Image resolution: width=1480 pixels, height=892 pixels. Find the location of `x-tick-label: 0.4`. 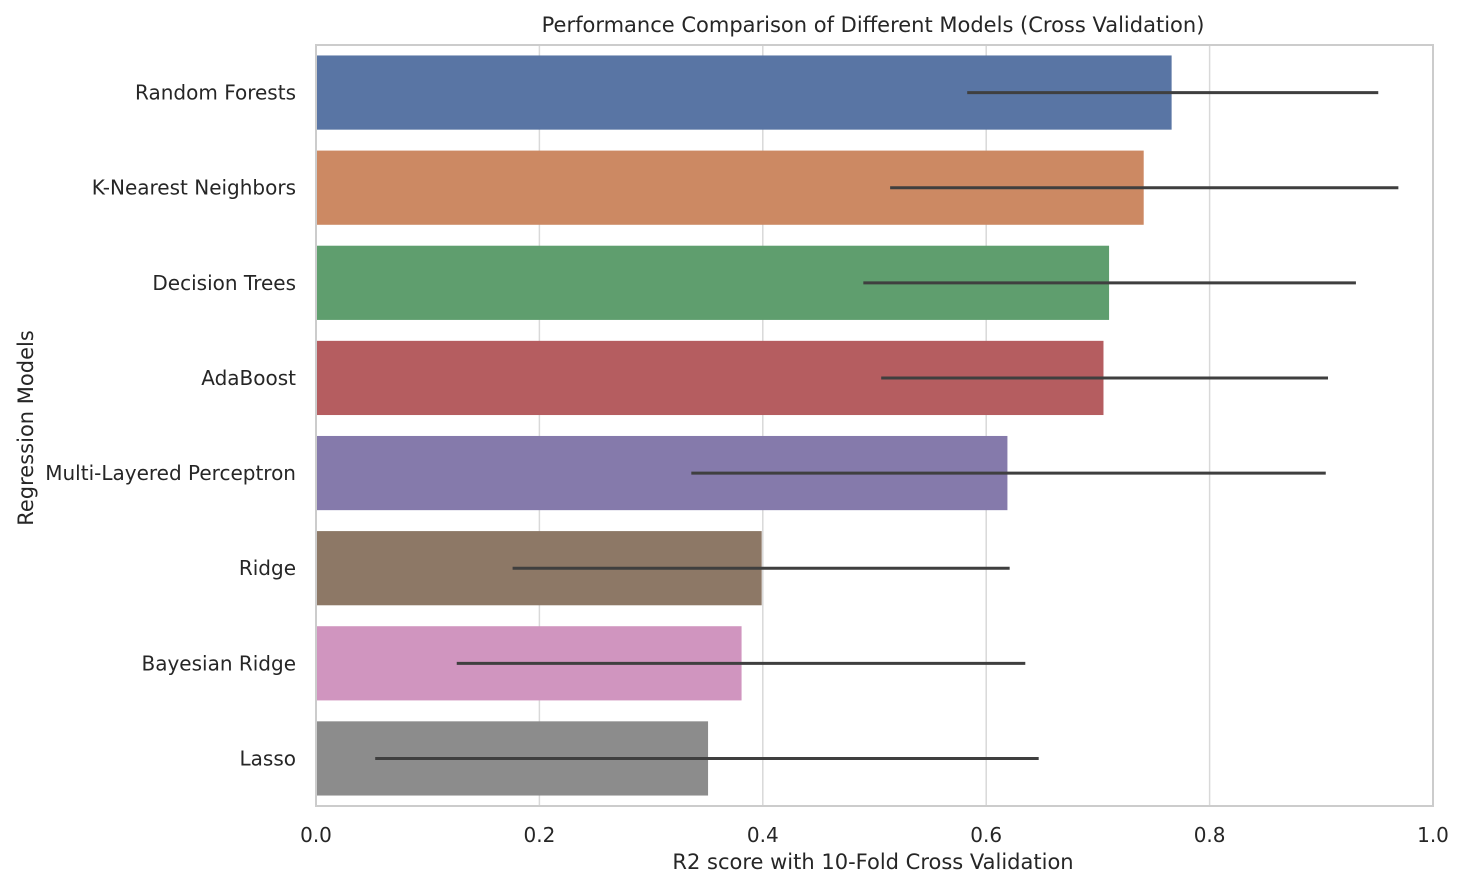

x-tick-label: 0.4 is located at coordinates (763, 835).